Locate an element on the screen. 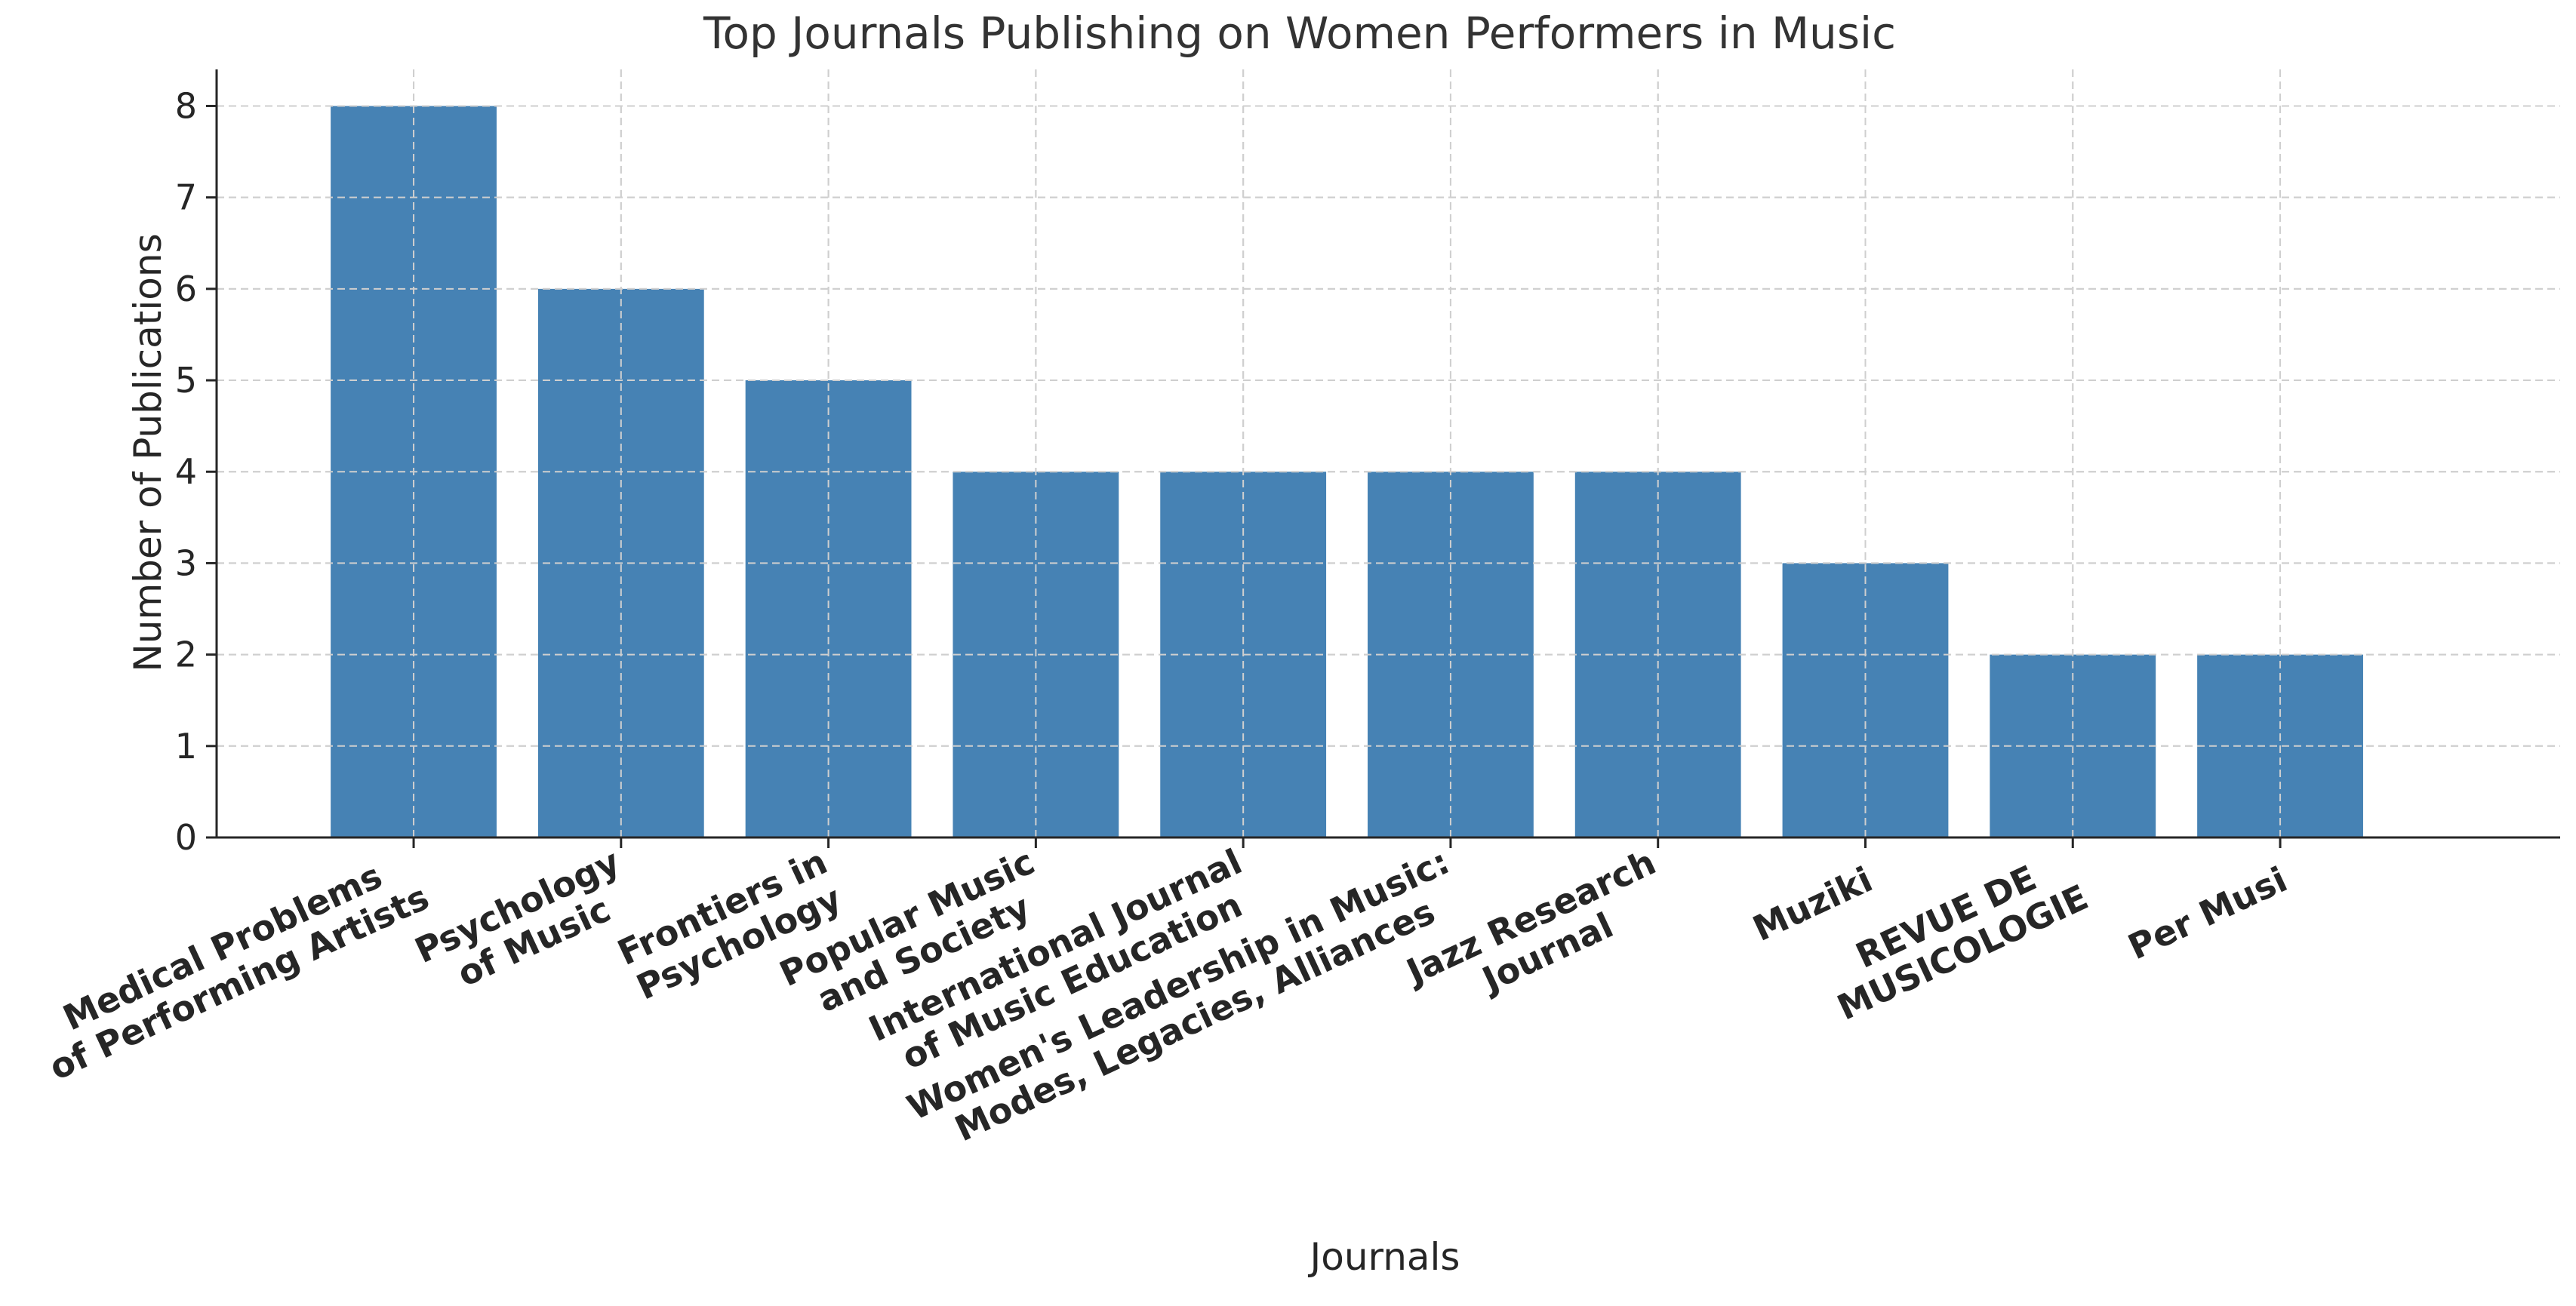  y-tick-label: 0 is located at coordinates (186, 837).